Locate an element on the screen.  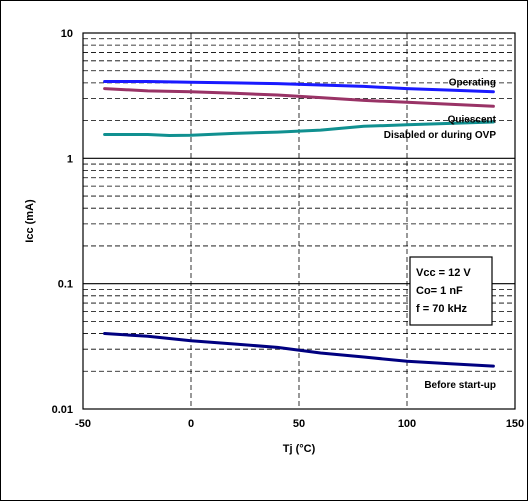
y-tick-label: 1 is located at coordinates (70, 159).